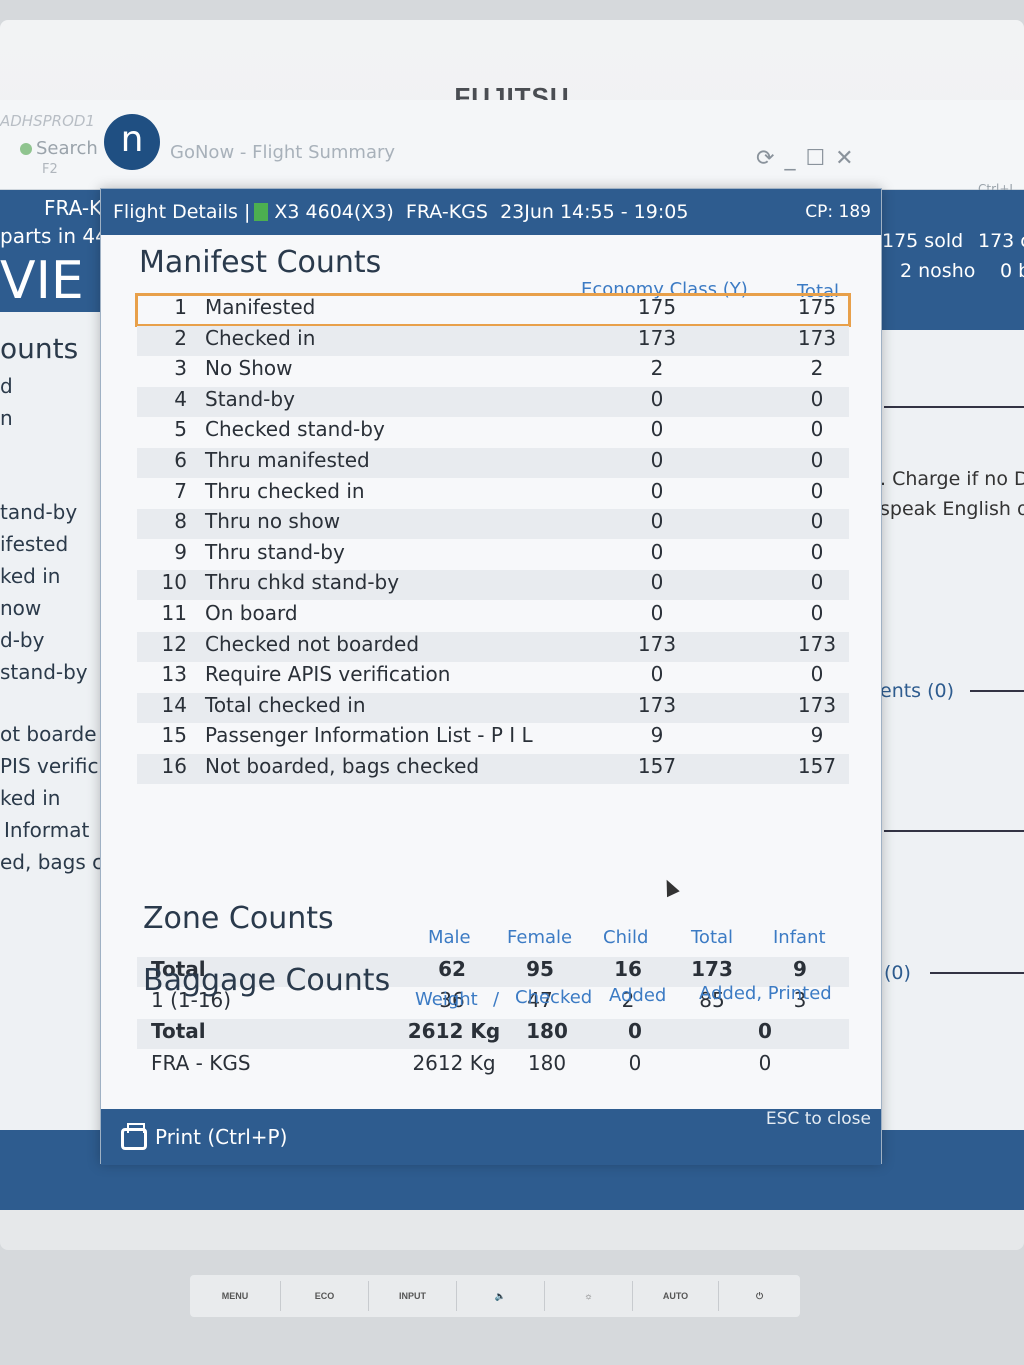  Describe the element at coordinates (923, 241) in the screenshot. I see `sold-count: 175 sold` at that location.